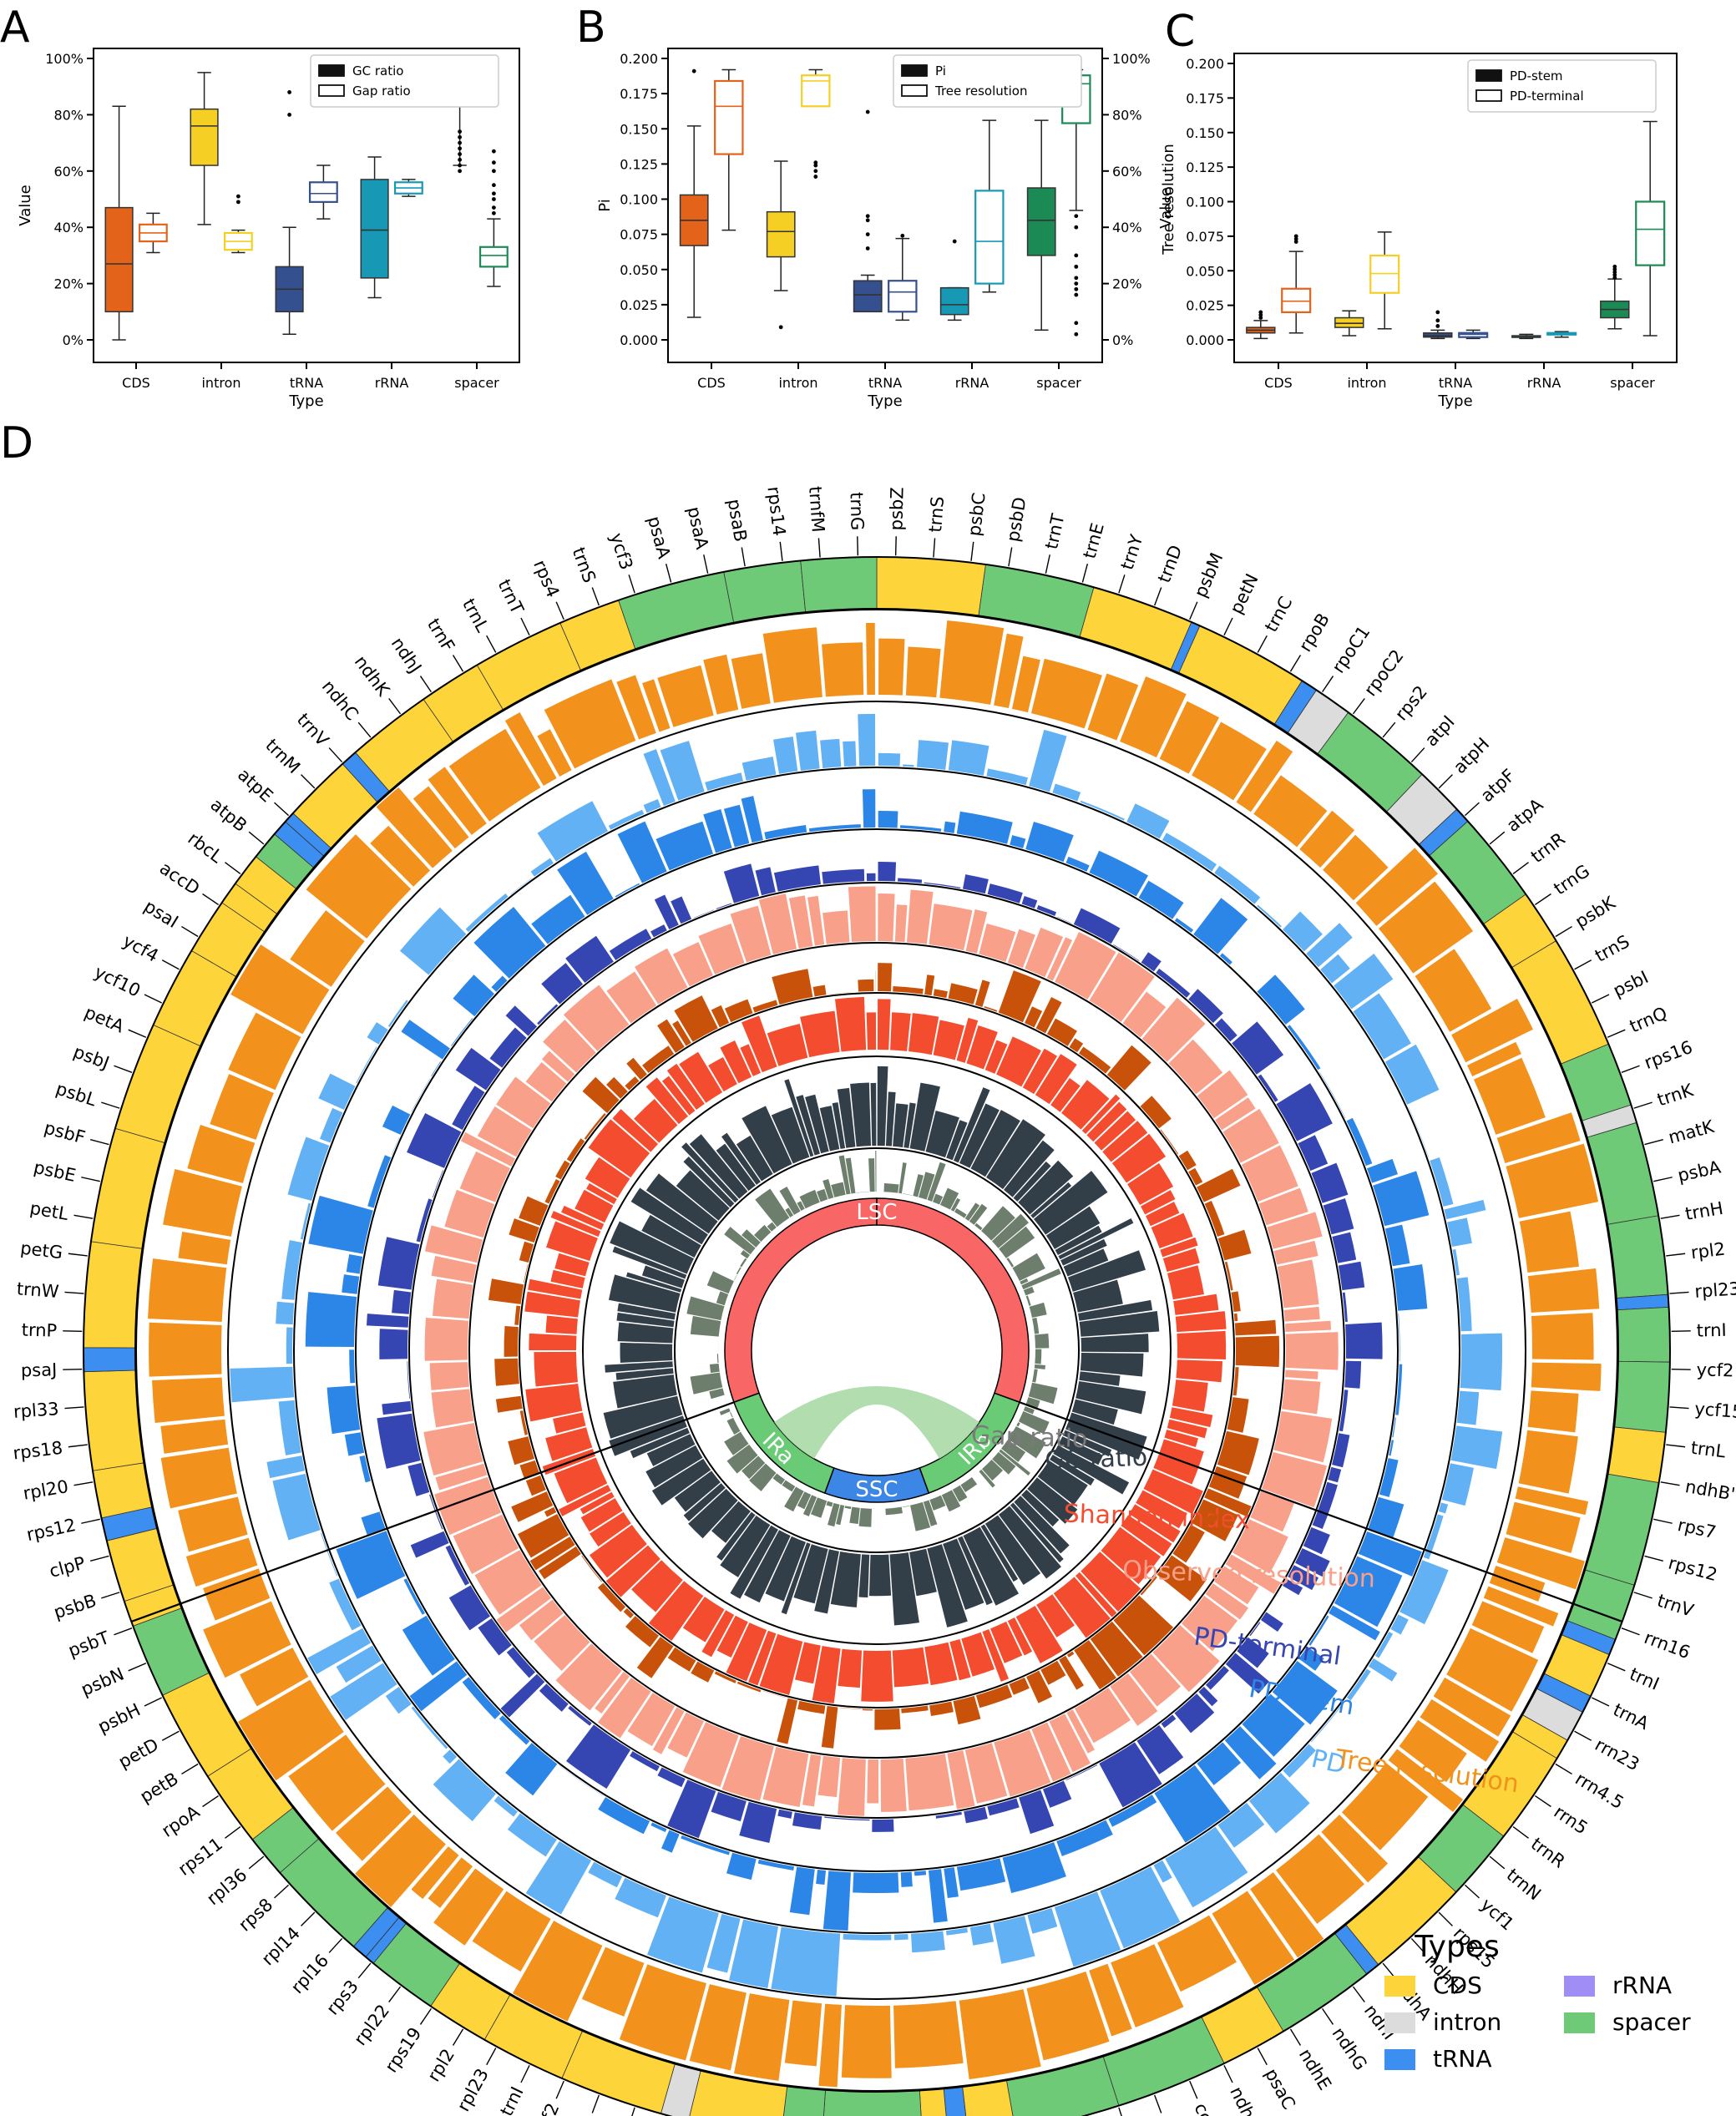 This screenshot has height=2116, width=1736. What do you see at coordinates (374, 229) in the screenshot?
I see `box-filled` at bounding box center [374, 229].